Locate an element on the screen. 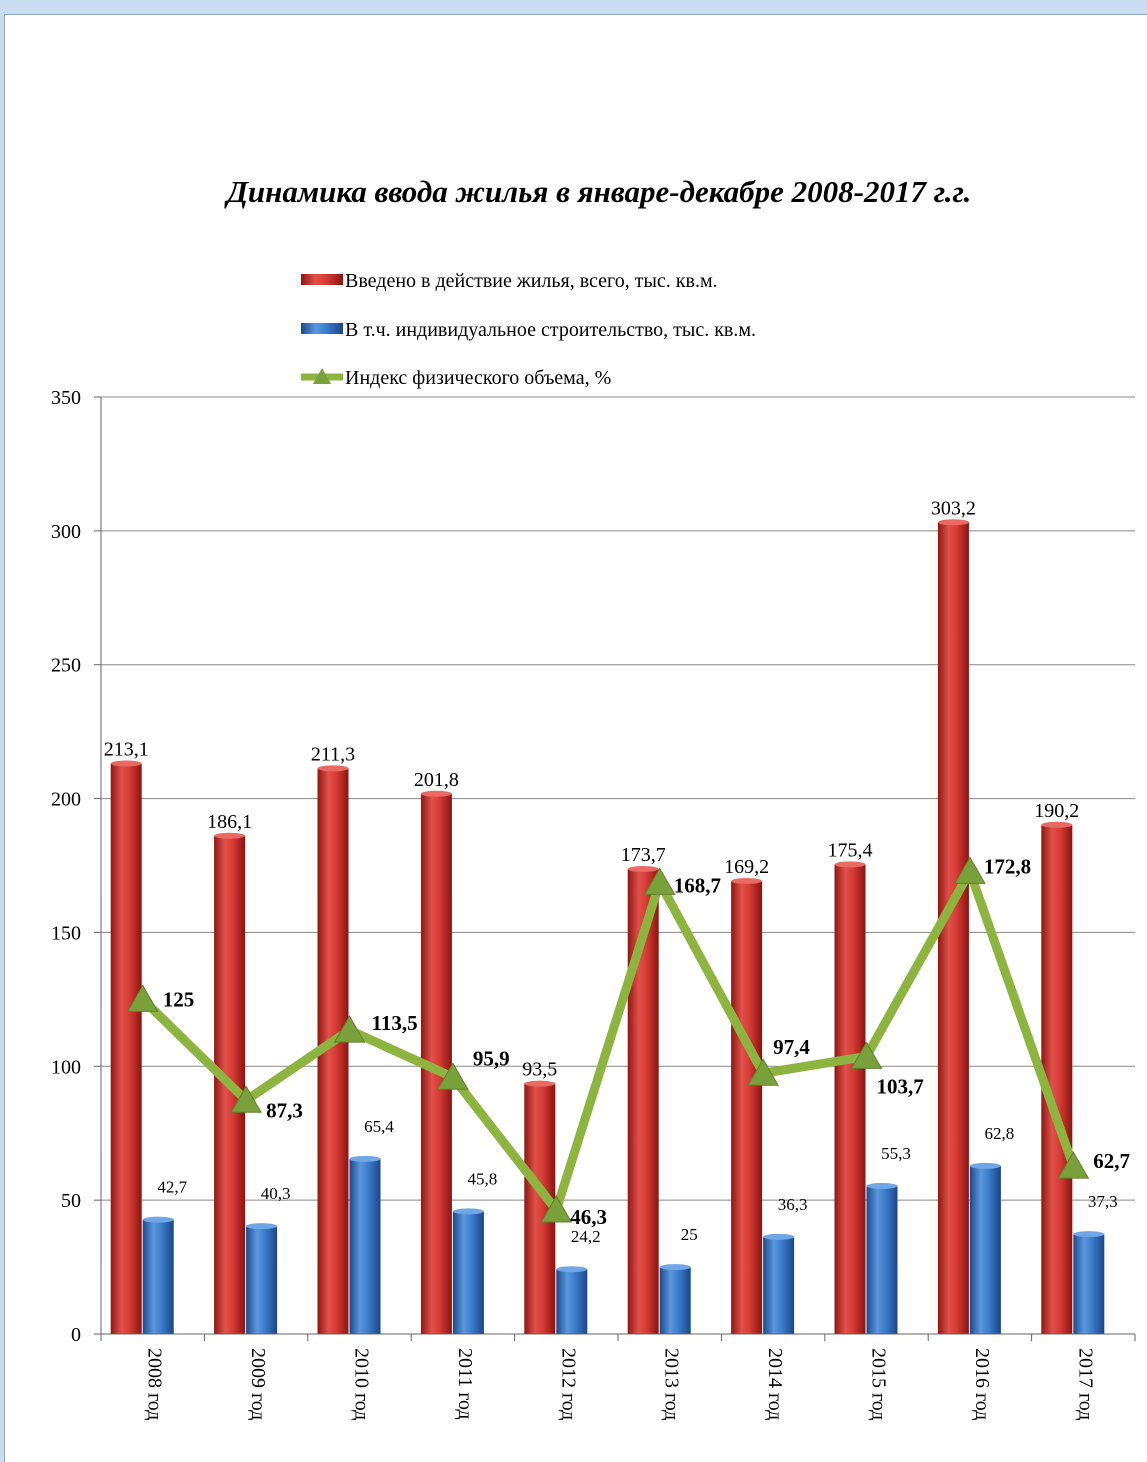  y-tick-label: 150 is located at coordinates (66, 933).